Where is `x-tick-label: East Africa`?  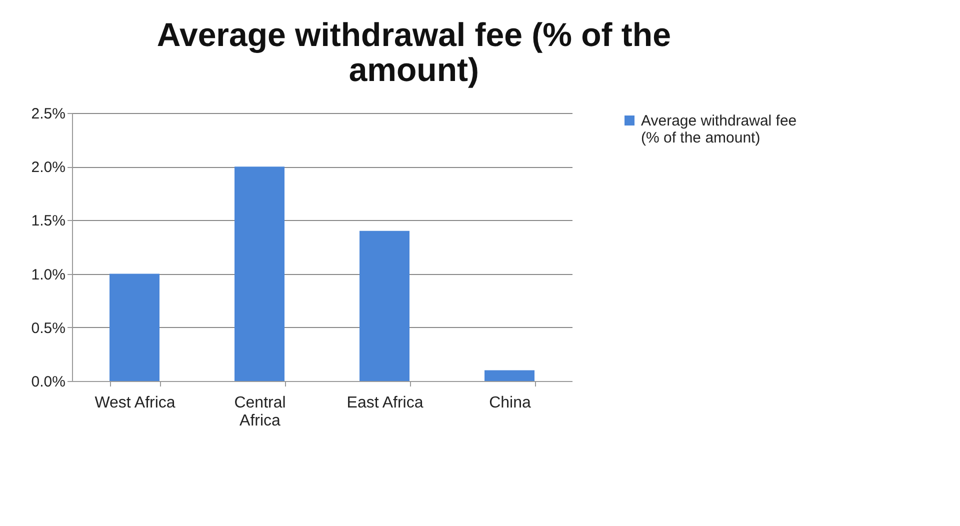 x-tick-label: East Africa is located at coordinates (385, 403).